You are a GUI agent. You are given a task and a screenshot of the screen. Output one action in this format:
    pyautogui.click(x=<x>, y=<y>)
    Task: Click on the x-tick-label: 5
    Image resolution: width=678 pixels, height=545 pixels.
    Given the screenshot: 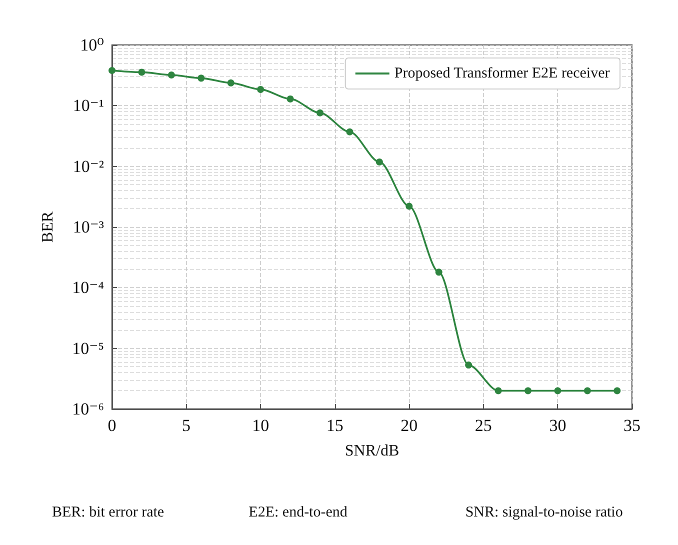 What is the action you would take?
    pyautogui.click(x=186, y=425)
    